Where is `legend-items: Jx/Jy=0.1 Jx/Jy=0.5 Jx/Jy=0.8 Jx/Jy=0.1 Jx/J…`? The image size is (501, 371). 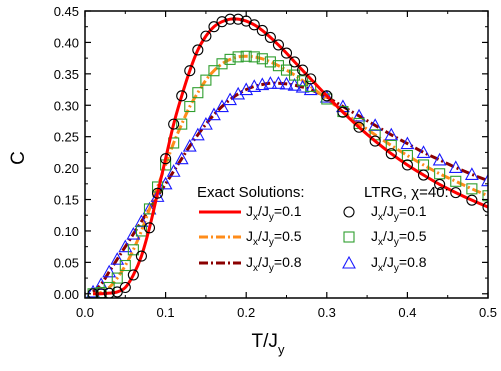 legend-items: Jx/Jy=0.1 Jx/Jy=0.5 Jx/Jy=0.8 Jx/Jy=0.1 Jx/J… is located at coordinates (313, 238).